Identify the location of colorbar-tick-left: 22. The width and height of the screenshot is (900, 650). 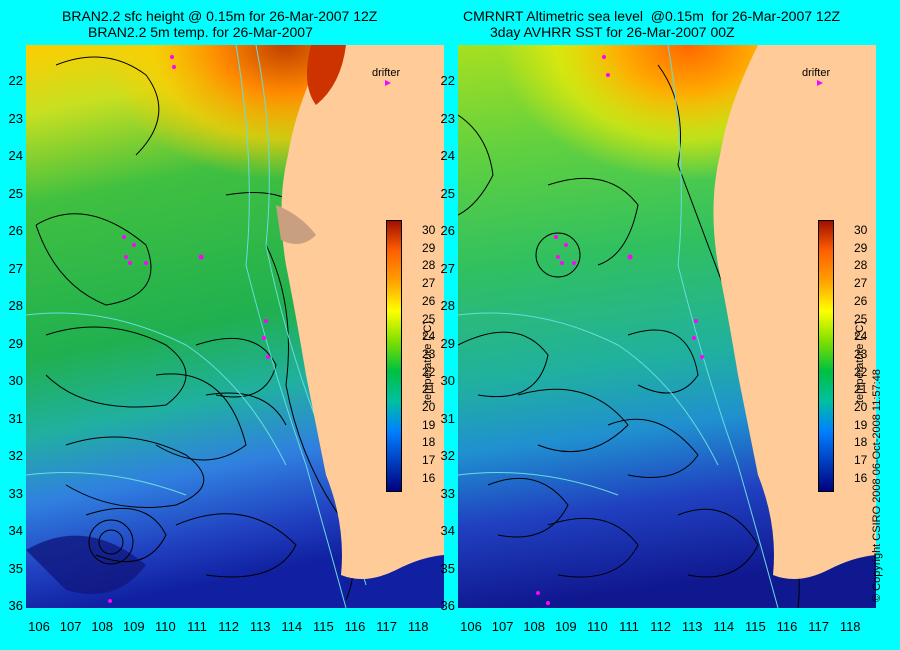
(429, 371).